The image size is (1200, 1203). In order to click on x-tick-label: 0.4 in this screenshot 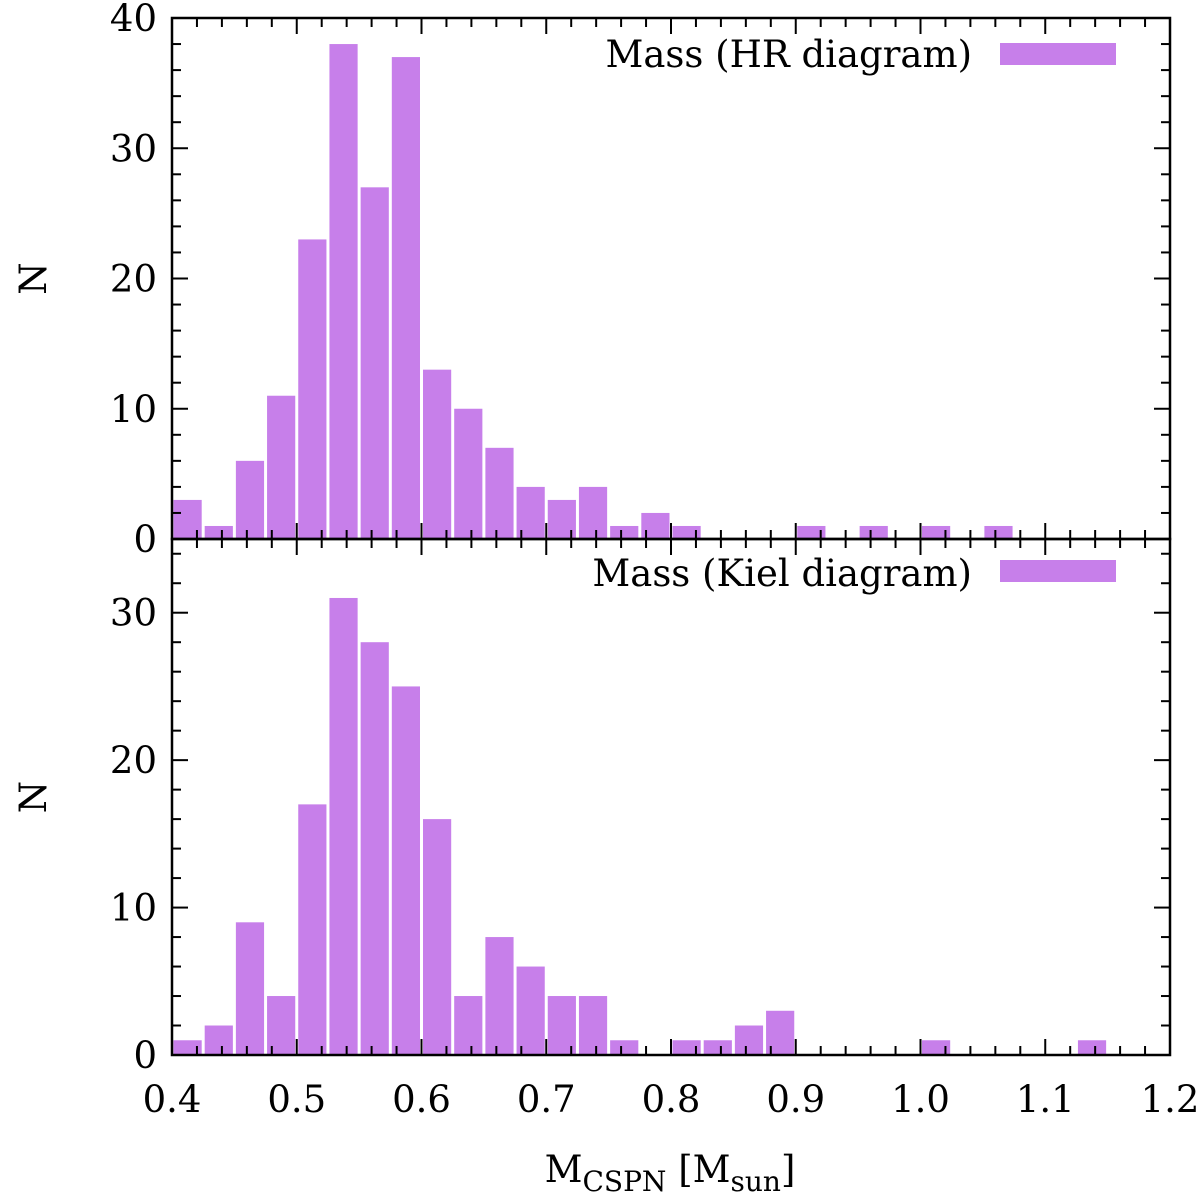, I will do `click(172, 1099)`.